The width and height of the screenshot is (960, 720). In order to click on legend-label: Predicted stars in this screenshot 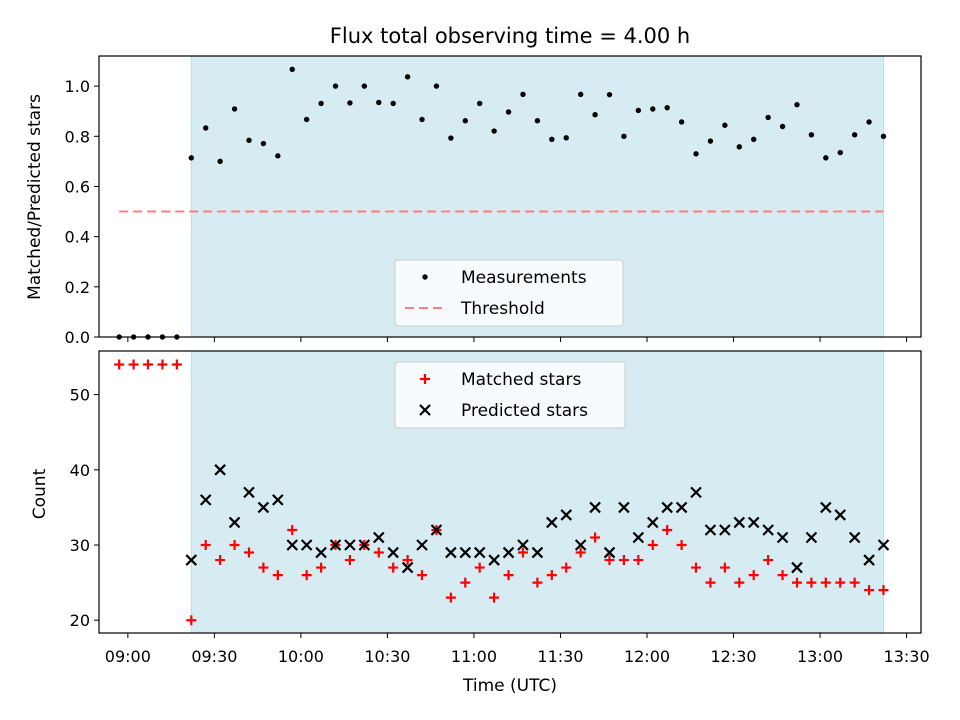, I will do `click(524, 411)`.